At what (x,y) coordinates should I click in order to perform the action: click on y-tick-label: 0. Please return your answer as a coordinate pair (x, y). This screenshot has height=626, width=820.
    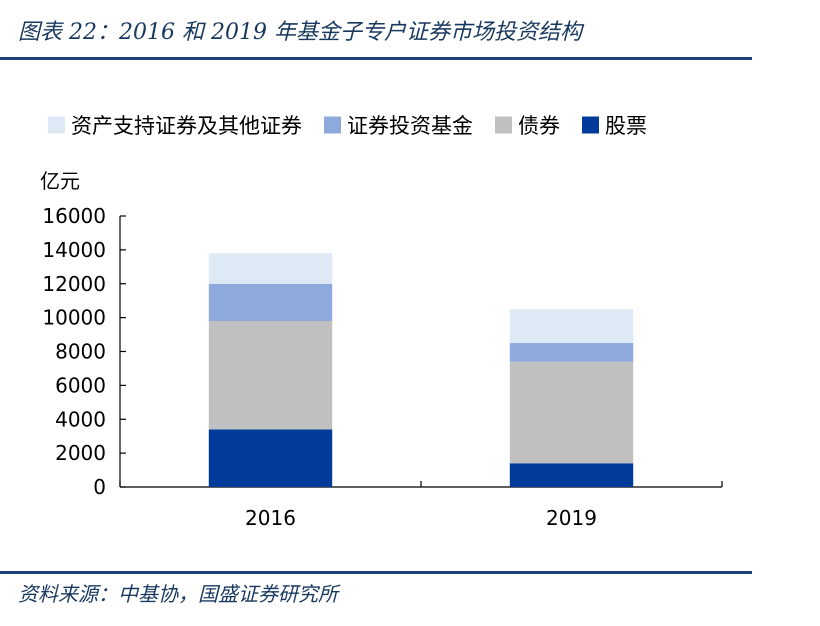
    Looking at the image, I should click on (99, 487).